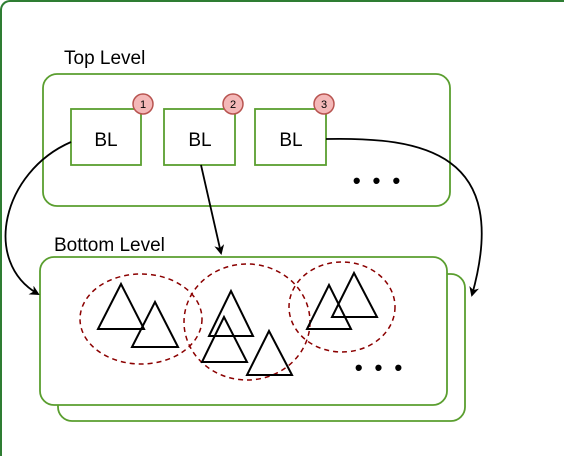 Image resolution: width=564 pixels, height=456 pixels. I want to click on badge-3-label: 3, so click(324, 105).